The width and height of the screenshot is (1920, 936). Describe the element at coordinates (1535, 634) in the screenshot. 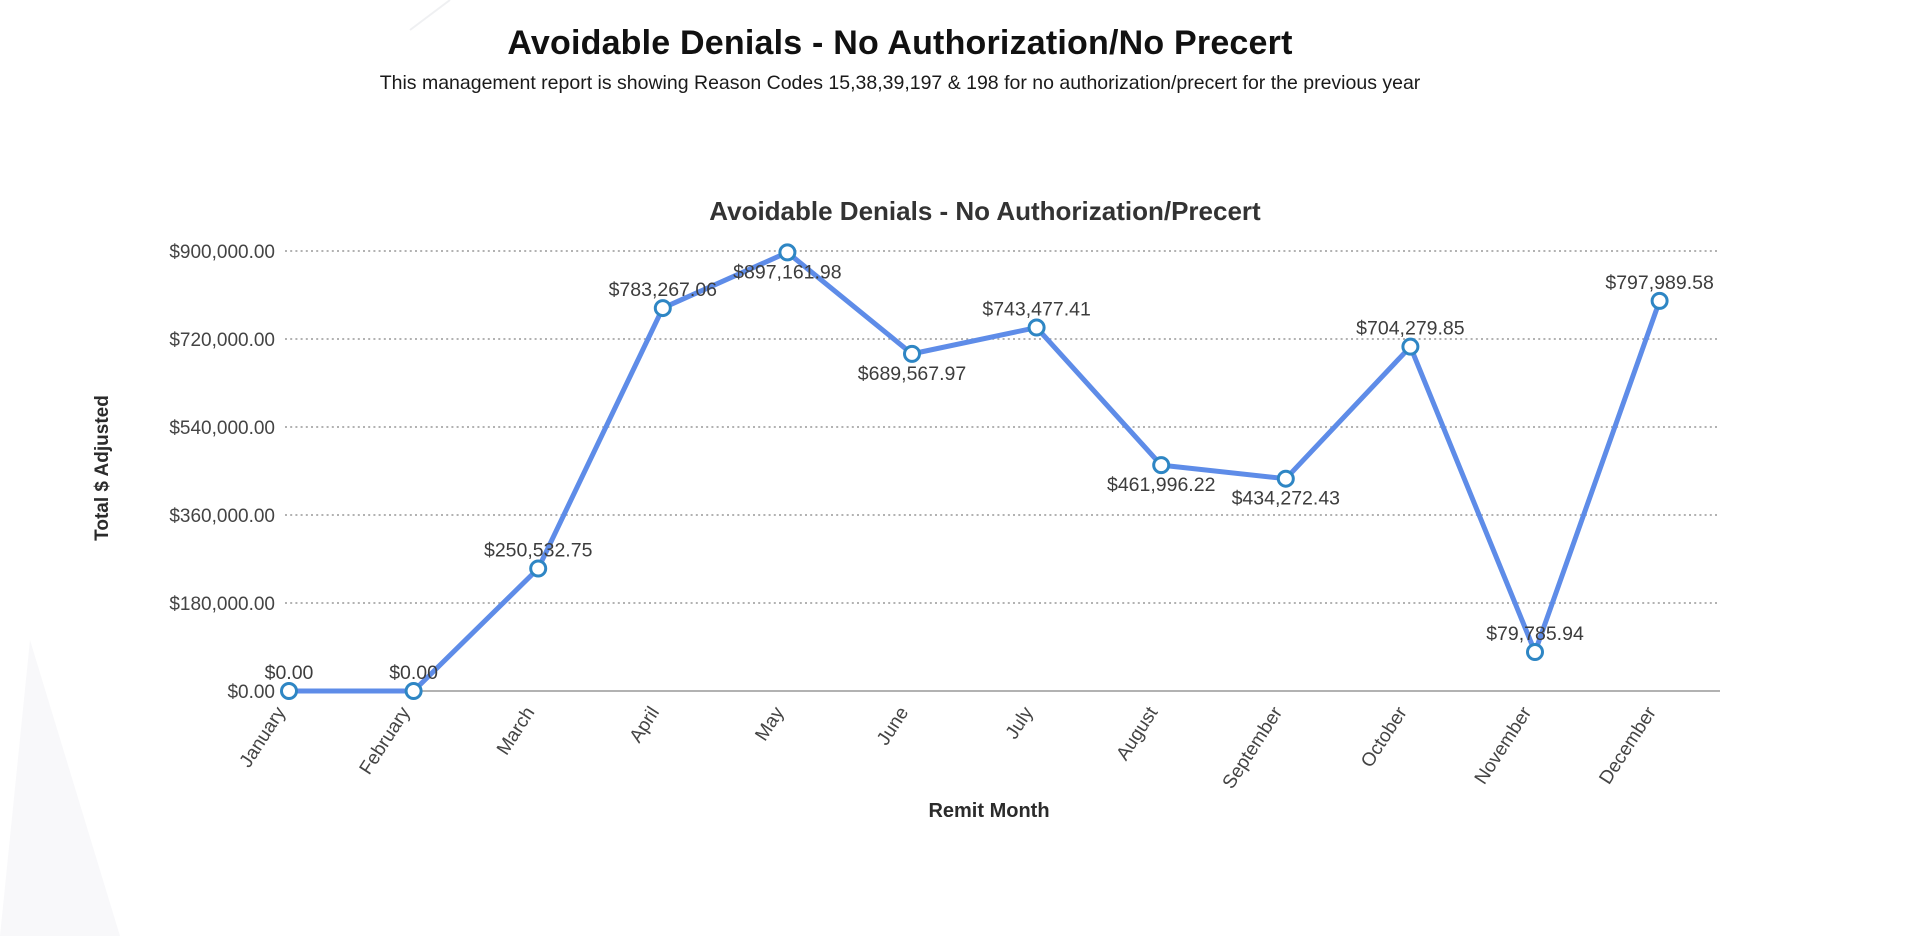

I see `data-point-label: $79,785.94` at that location.